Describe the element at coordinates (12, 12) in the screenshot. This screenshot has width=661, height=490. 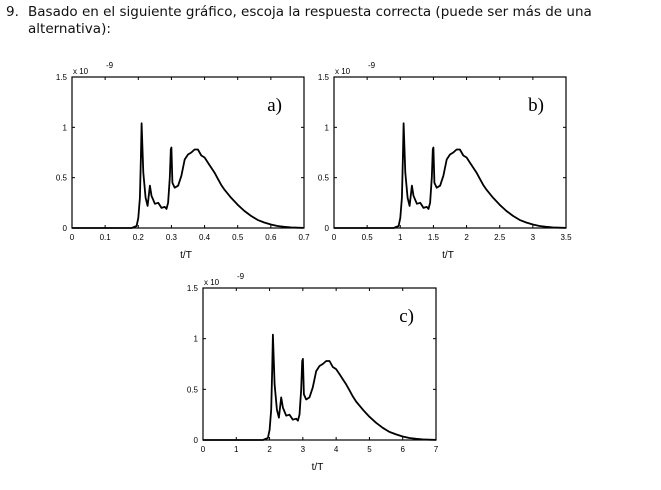
I see `question-number: 9.` at that location.